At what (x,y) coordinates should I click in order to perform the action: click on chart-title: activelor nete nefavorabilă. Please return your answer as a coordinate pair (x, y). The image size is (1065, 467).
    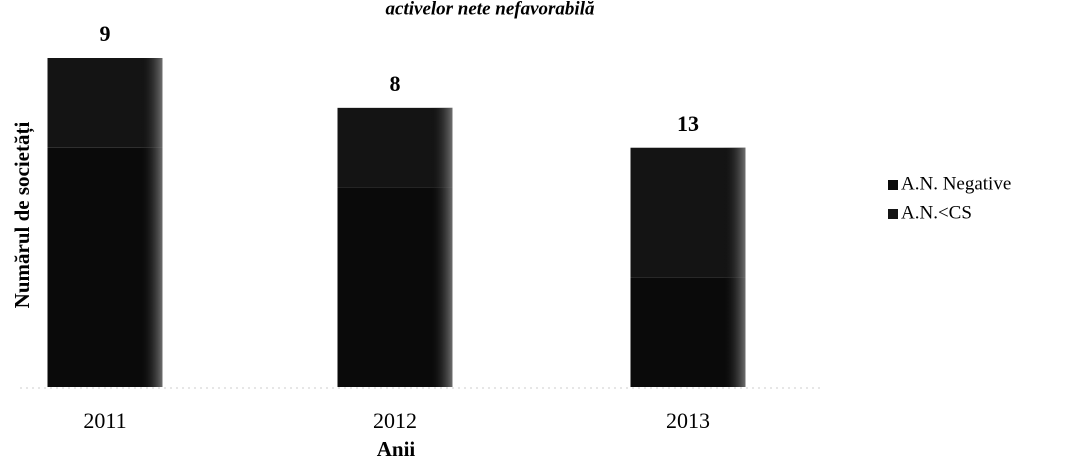
    Looking at the image, I should click on (490, 9).